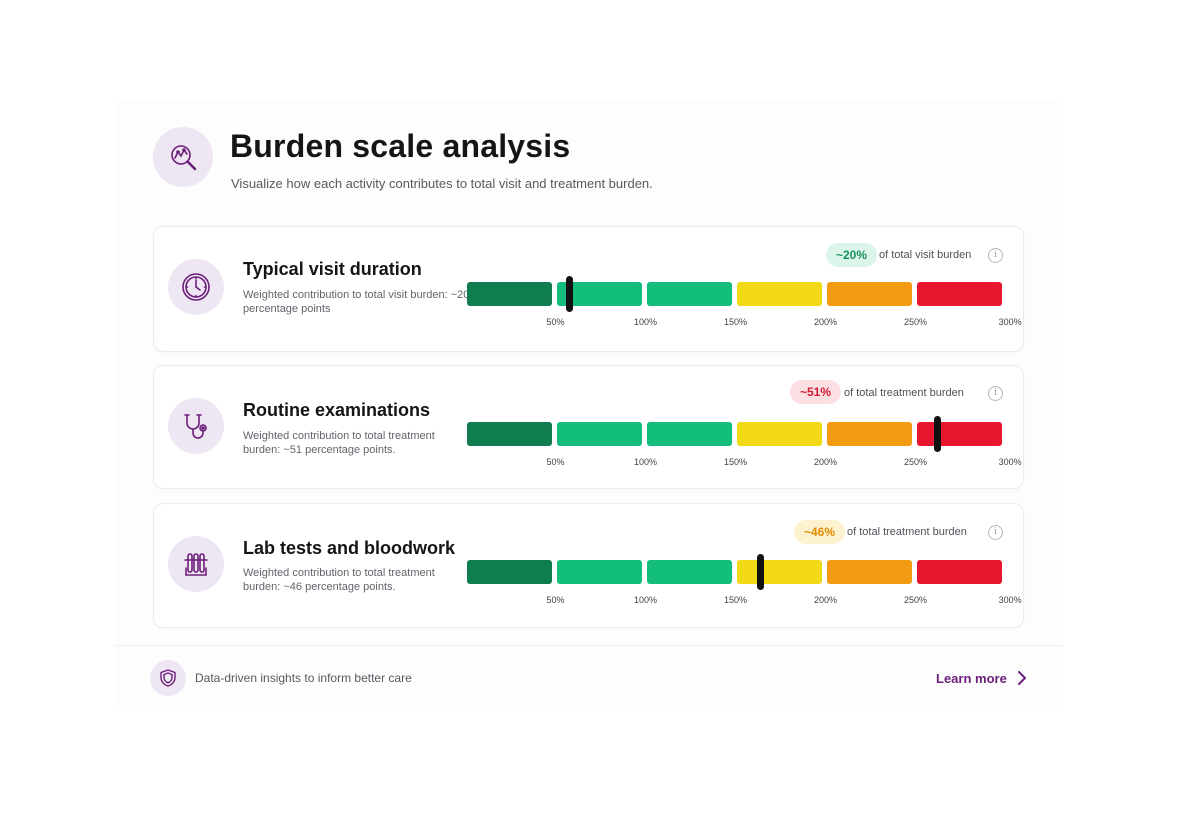 This screenshot has height=817, width=1179. Describe the element at coordinates (820, 532) in the screenshot. I see `percentage-badge: ~46%` at that location.